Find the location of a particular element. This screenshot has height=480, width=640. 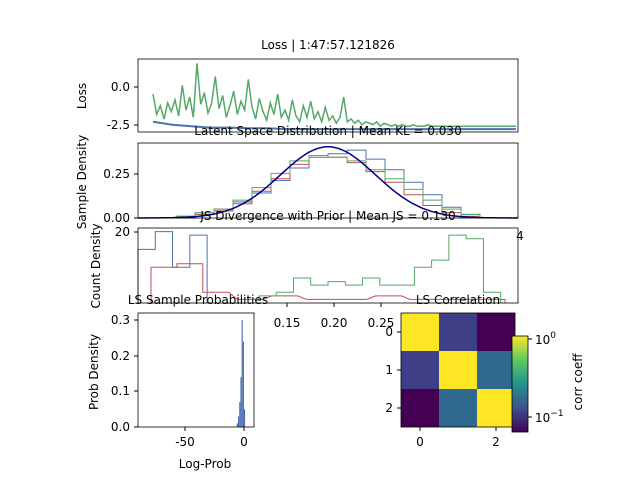

probabilities-bars-group is located at coordinates (241, 373).